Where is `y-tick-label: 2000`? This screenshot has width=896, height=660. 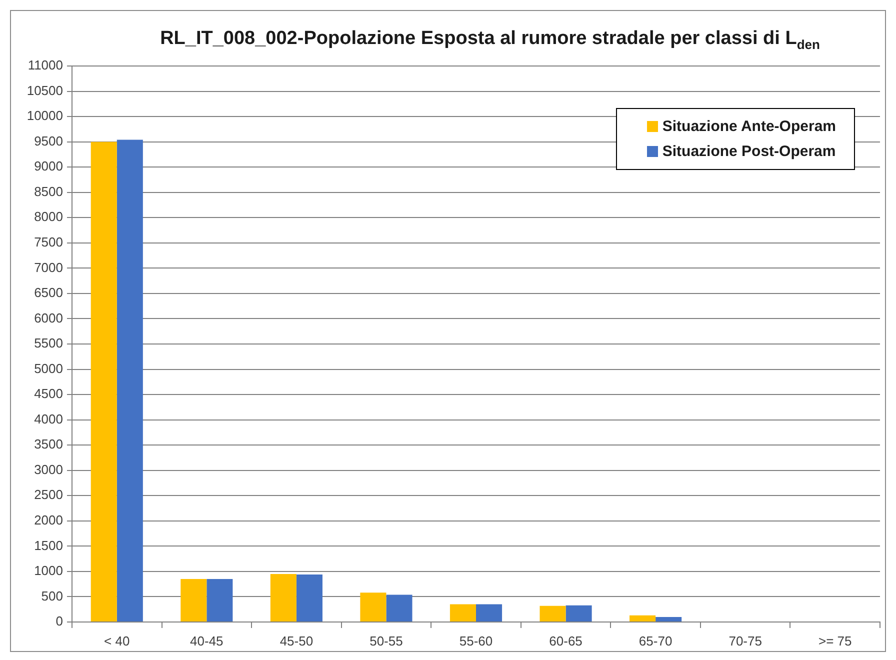 y-tick-label: 2000 is located at coordinates (48, 520).